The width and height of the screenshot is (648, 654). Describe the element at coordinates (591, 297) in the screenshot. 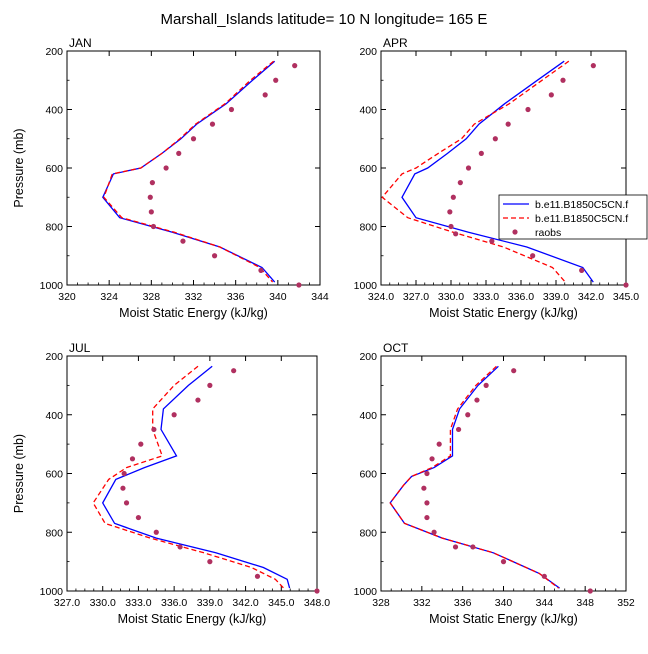

I see `x-tick-label: 342.0` at that location.